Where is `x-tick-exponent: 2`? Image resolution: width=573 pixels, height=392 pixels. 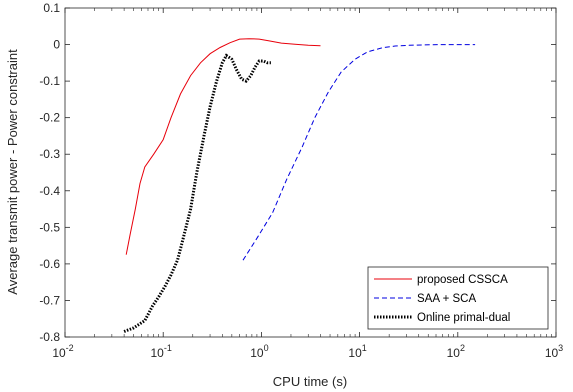
x-tick-exponent: 2 is located at coordinates (462, 348).